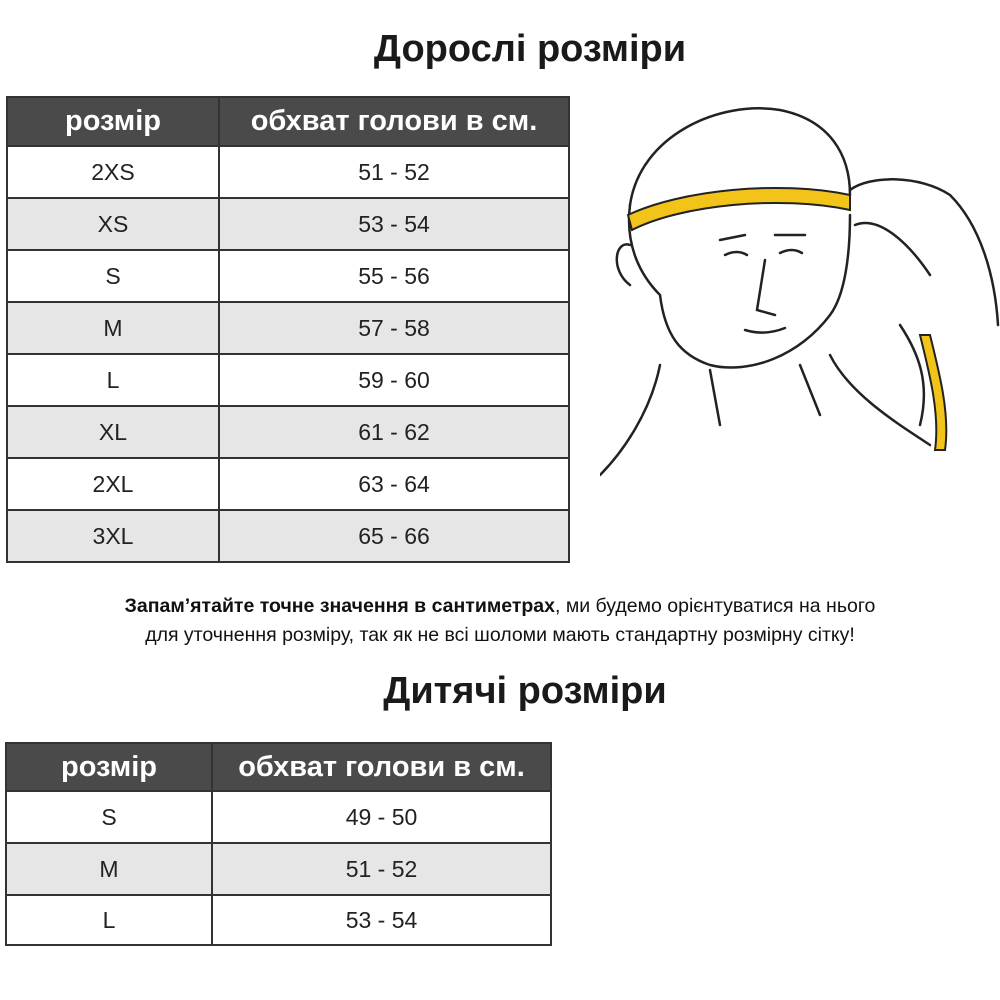 The image size is (1000, 1000). I want to click on head-outline, so click(740, 157).